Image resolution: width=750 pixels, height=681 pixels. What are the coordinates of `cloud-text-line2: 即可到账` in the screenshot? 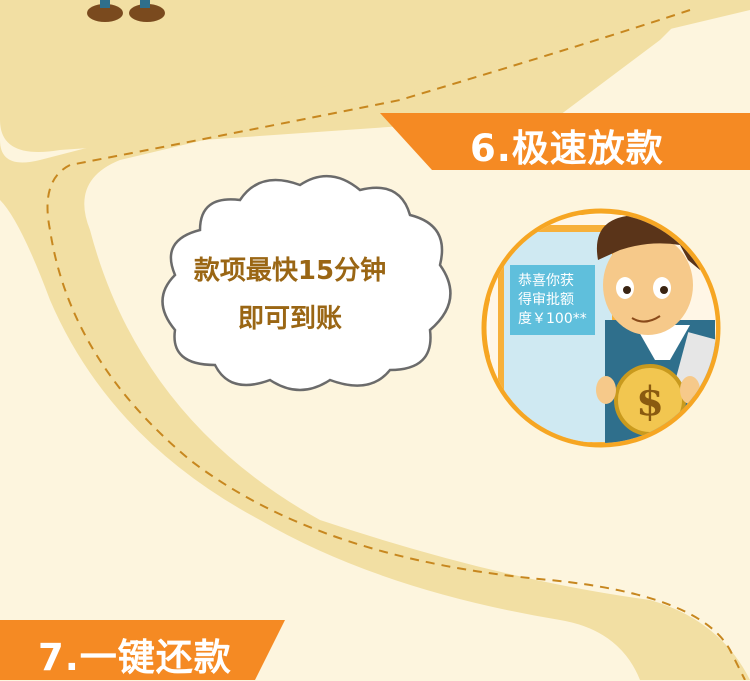 It's located at (289, 319).